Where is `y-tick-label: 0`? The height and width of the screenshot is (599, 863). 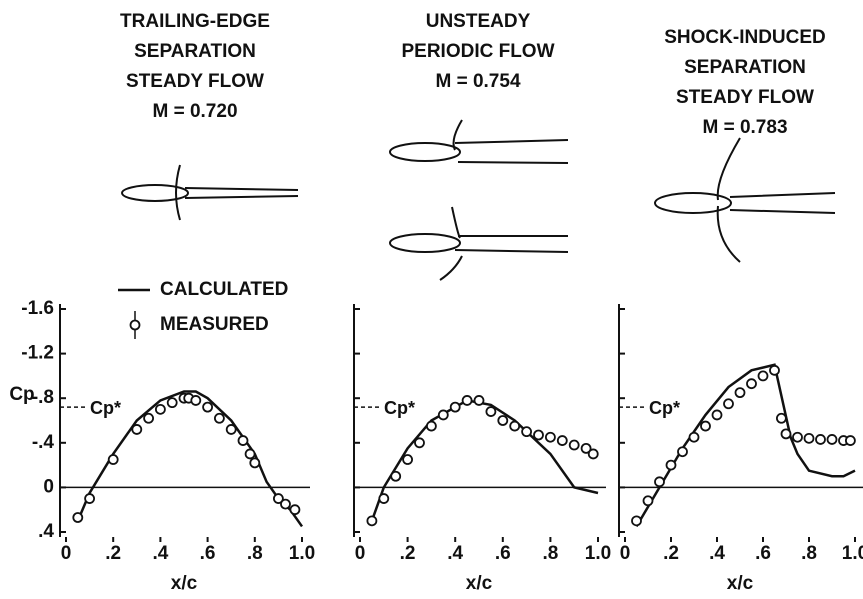 y-tick-label: 0 is located at coordinates (48, 486).